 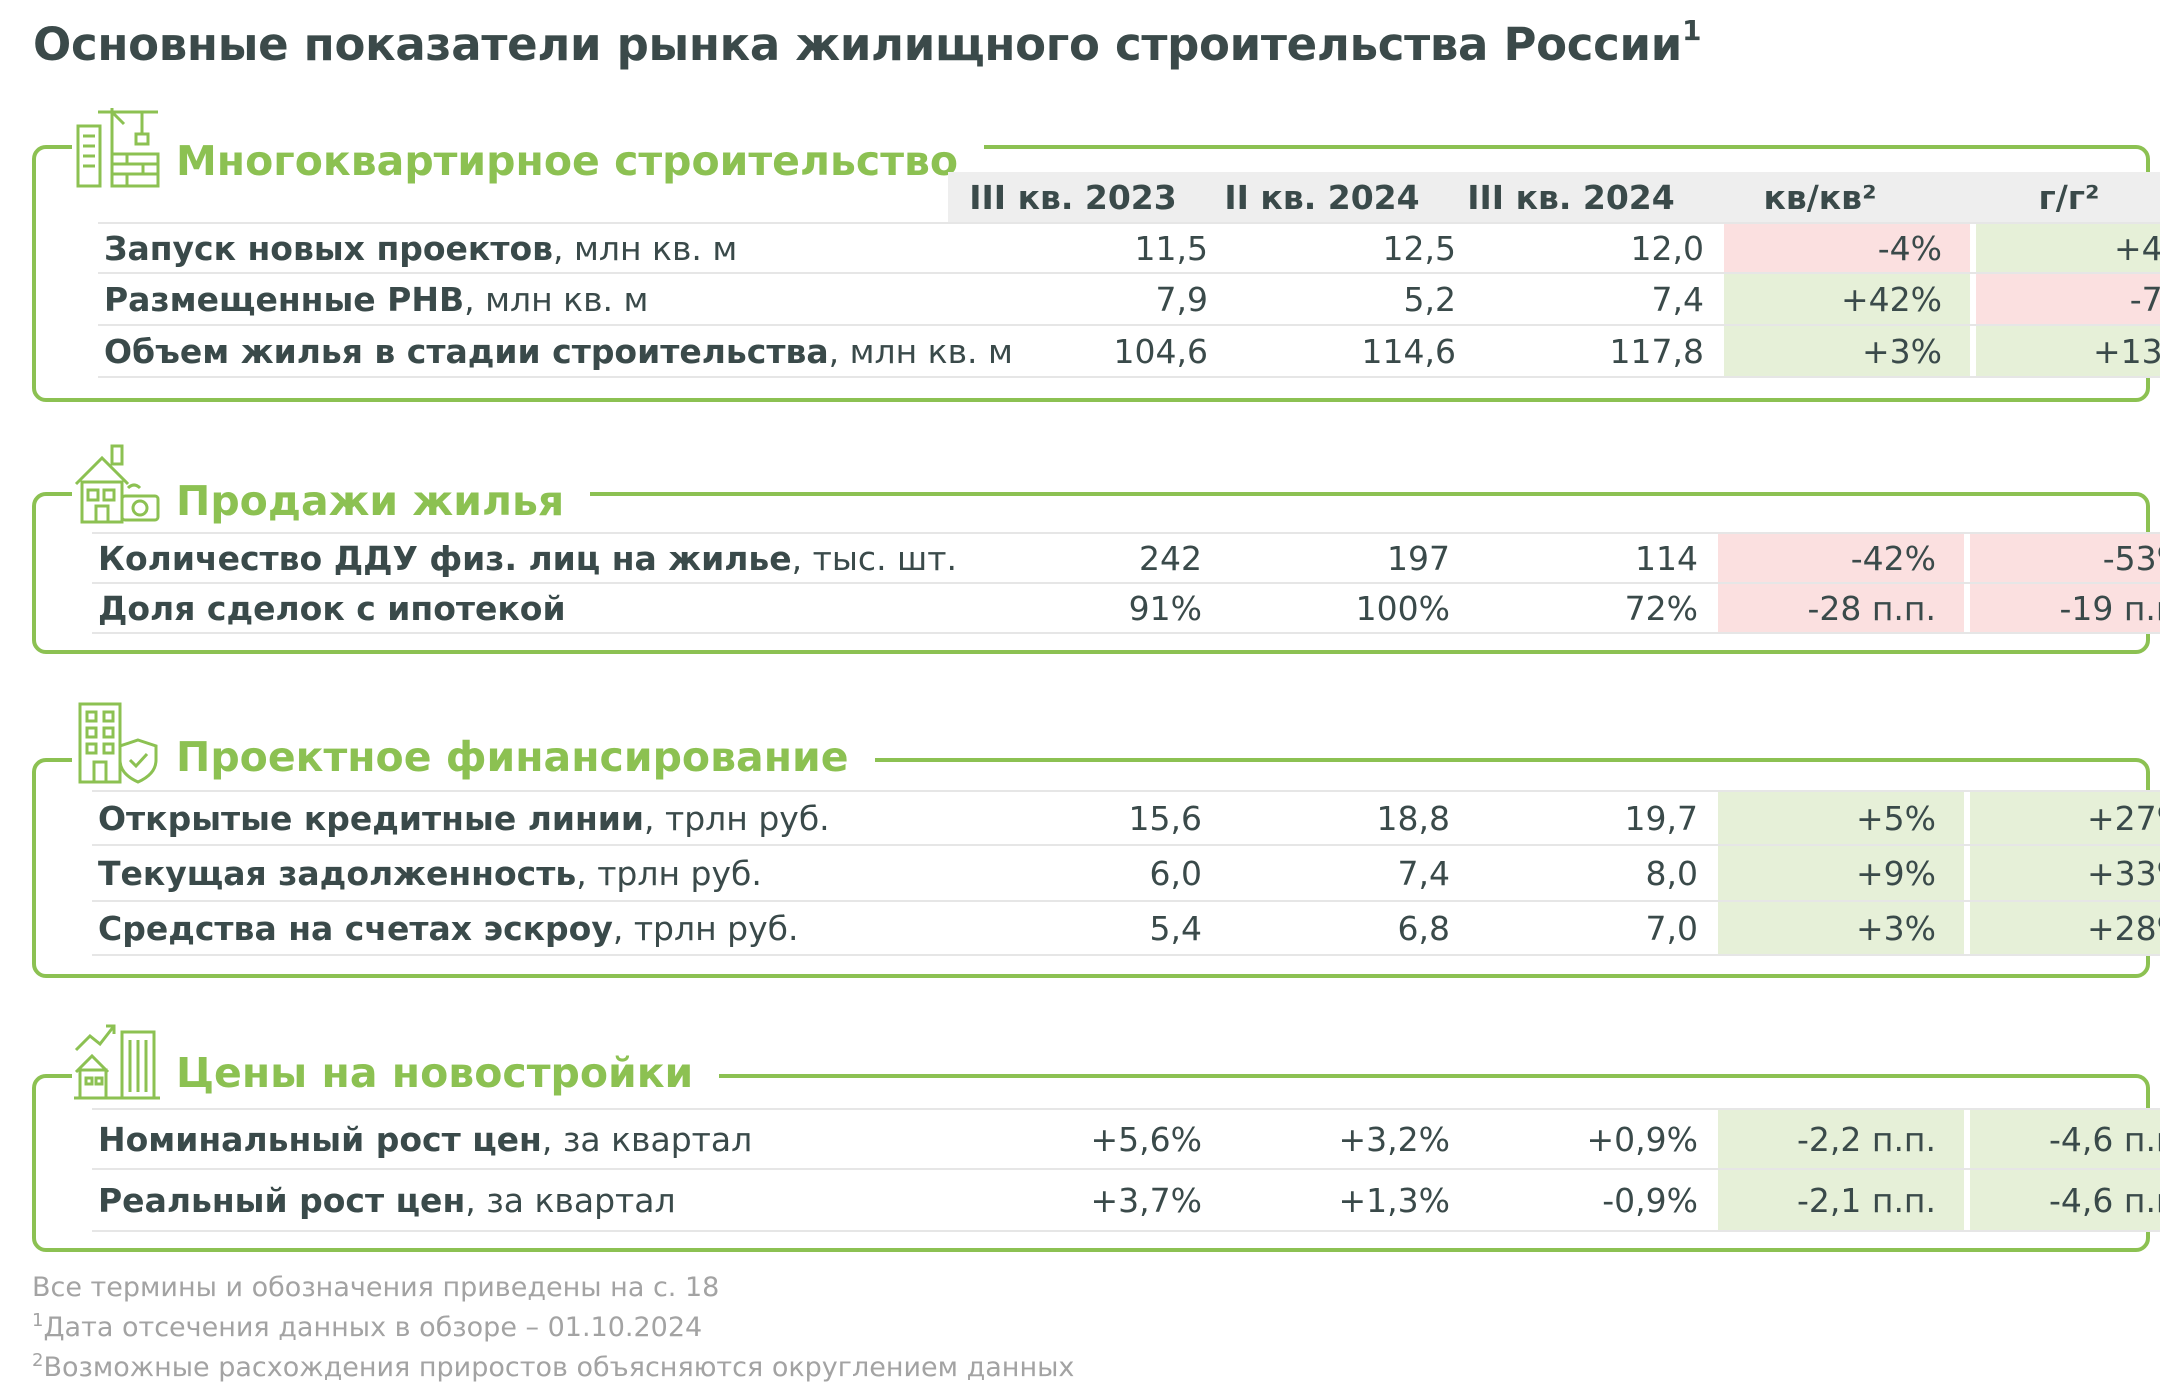 I want to click on value-q3-2023: +5,6%, so click(x=1146, y=1139).